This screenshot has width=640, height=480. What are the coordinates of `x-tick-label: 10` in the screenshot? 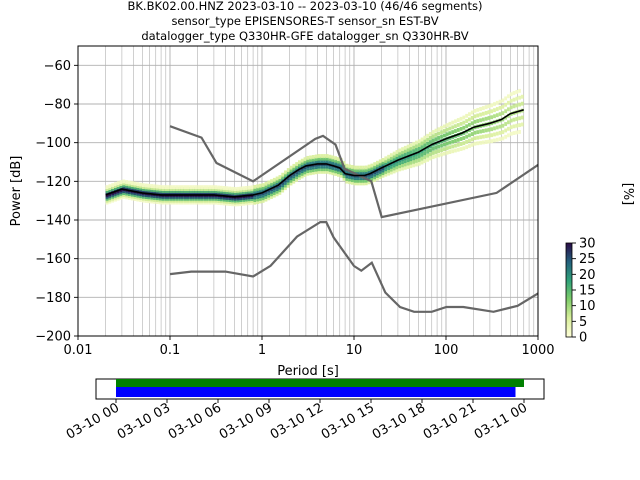 It's located at (354, 350).